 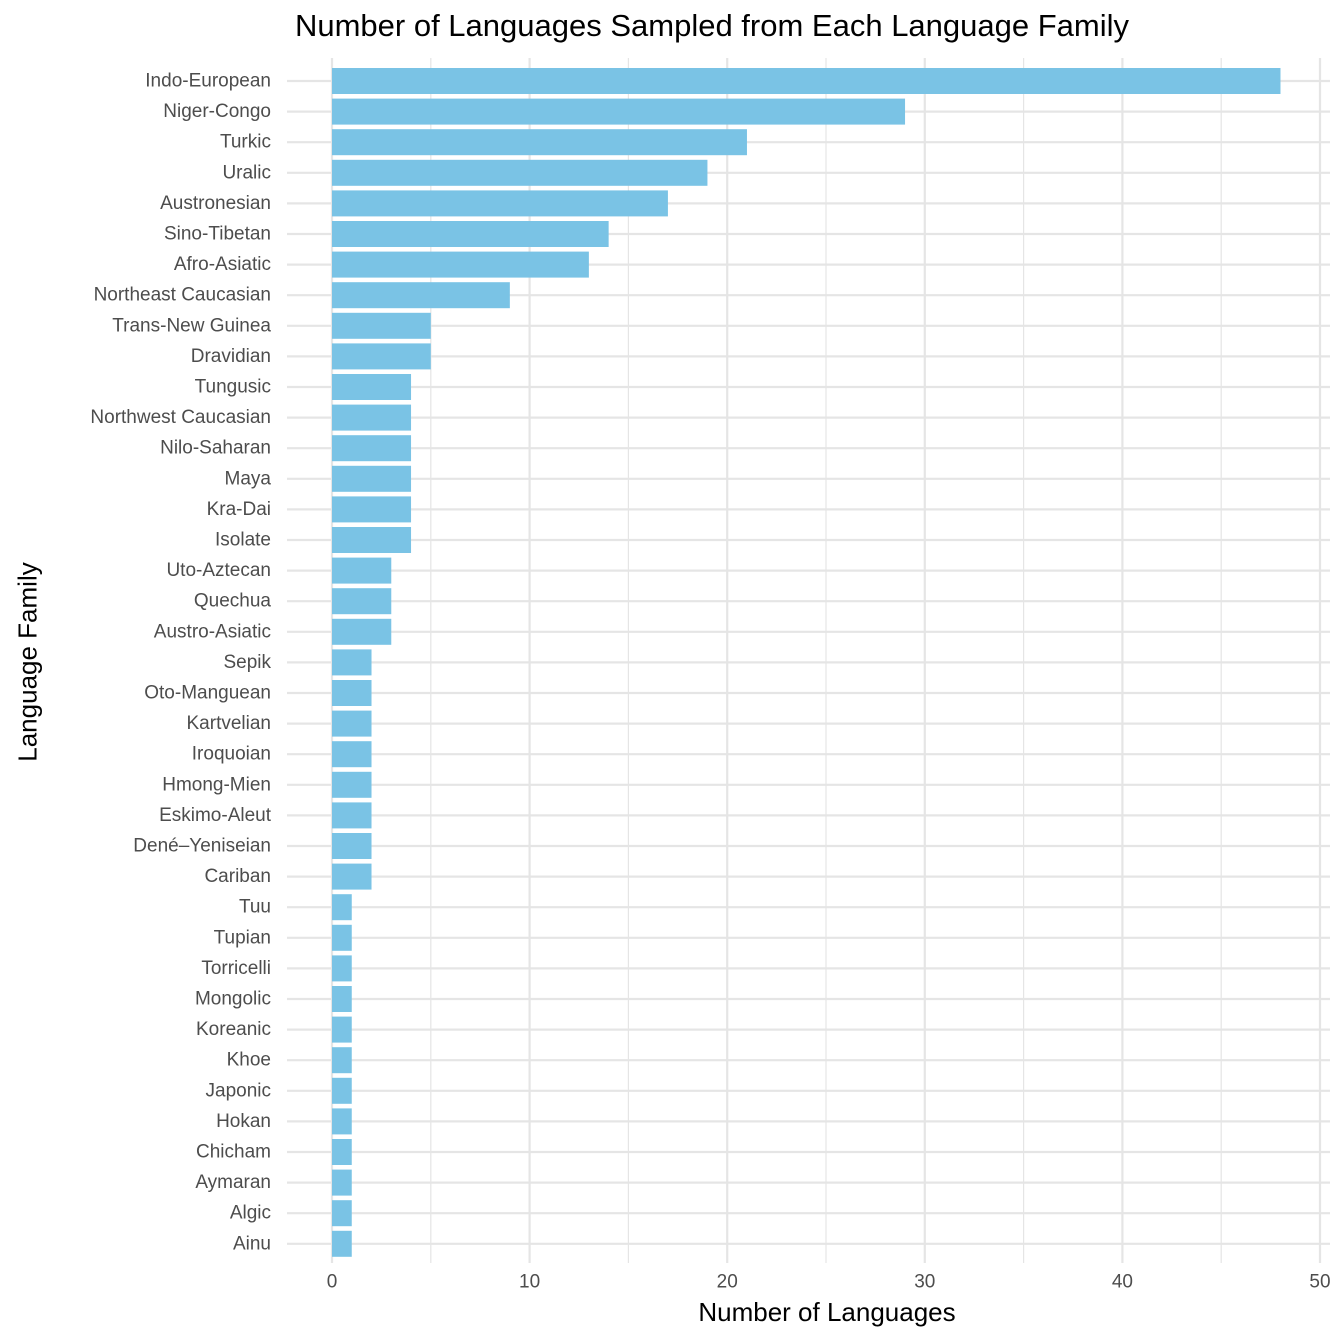 I want to click on y-tick-label: Tungusic, so click(x=233, y=387).